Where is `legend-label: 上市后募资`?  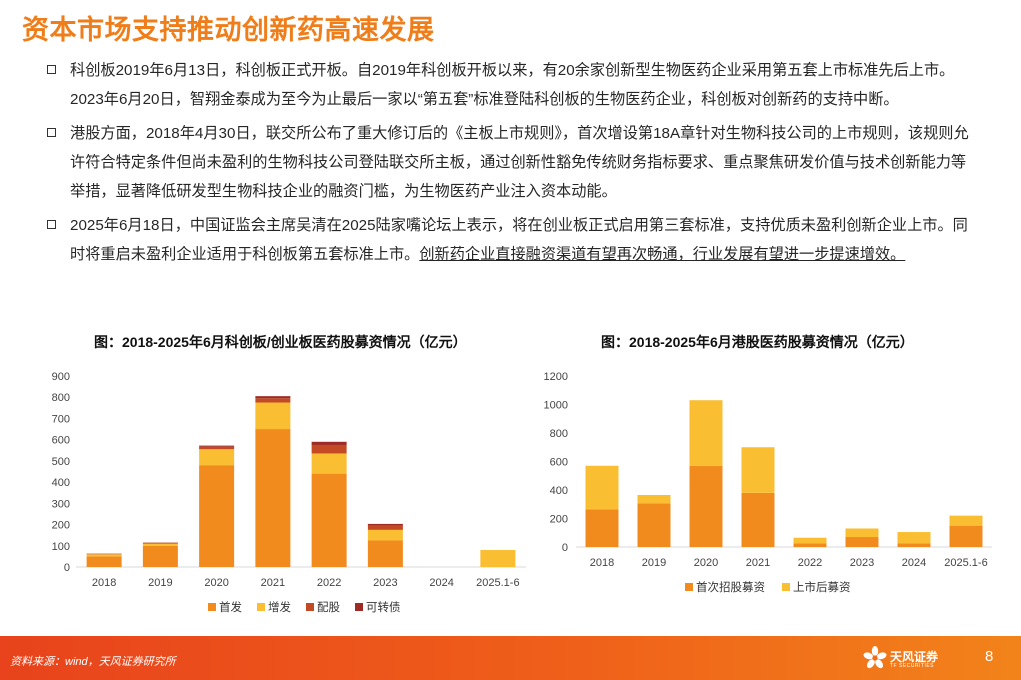
legend-label: 上市后募资 is located at coordinates (822, 587).